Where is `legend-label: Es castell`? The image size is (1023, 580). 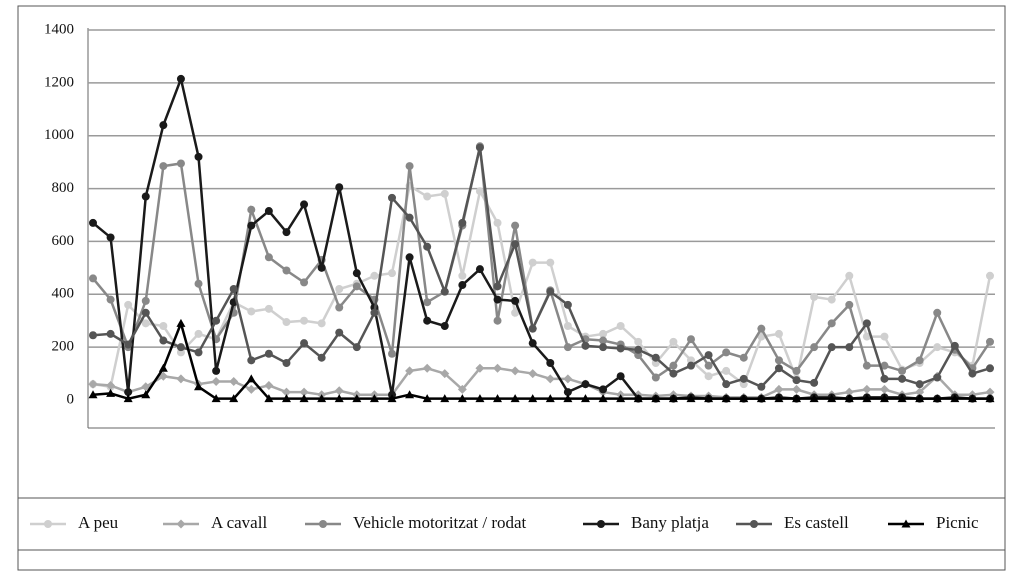
legend-label: Es castell is located at coordinates (816, 522).